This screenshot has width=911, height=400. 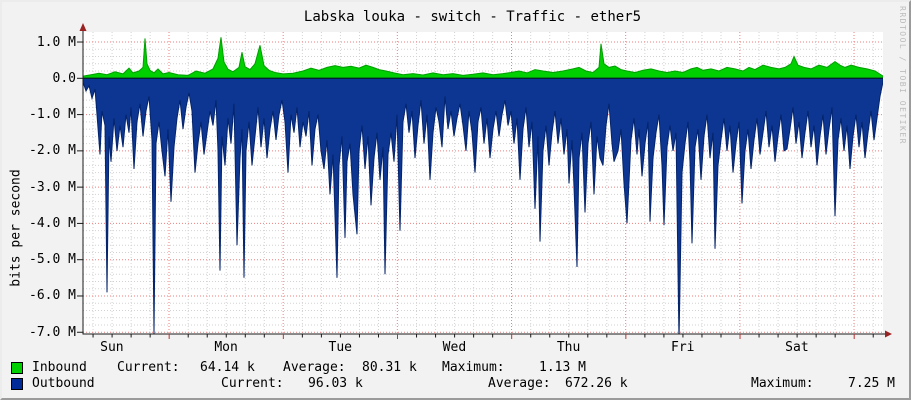 What do you see at coordinates (871, 383) in the screenshot?
I see `legend-stat-value: 7.25 M` at bounding box center [871, 383].